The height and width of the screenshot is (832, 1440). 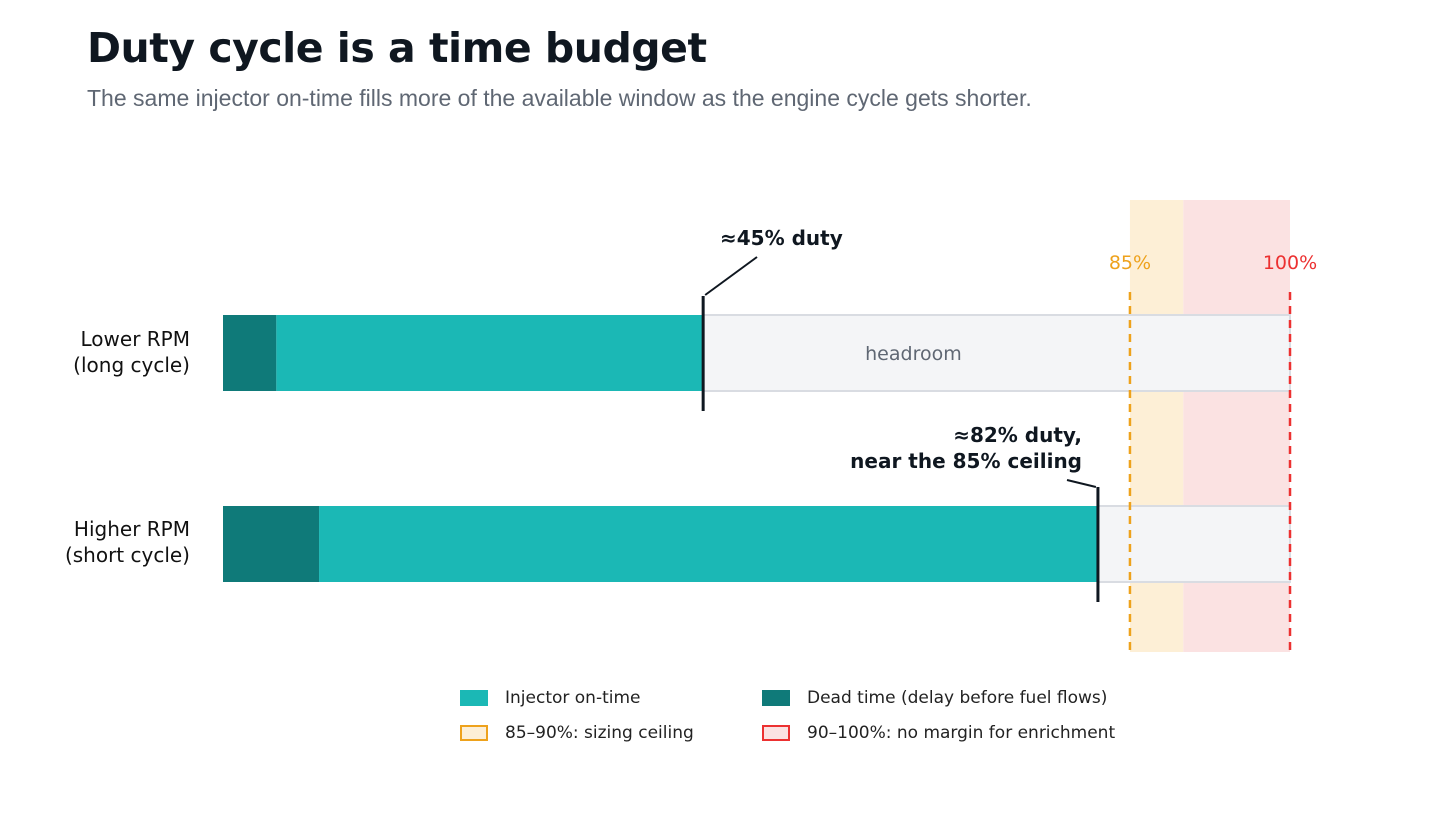 I want to click on legend-label-on-time: Injector on-time, so click(x=573, y=698).